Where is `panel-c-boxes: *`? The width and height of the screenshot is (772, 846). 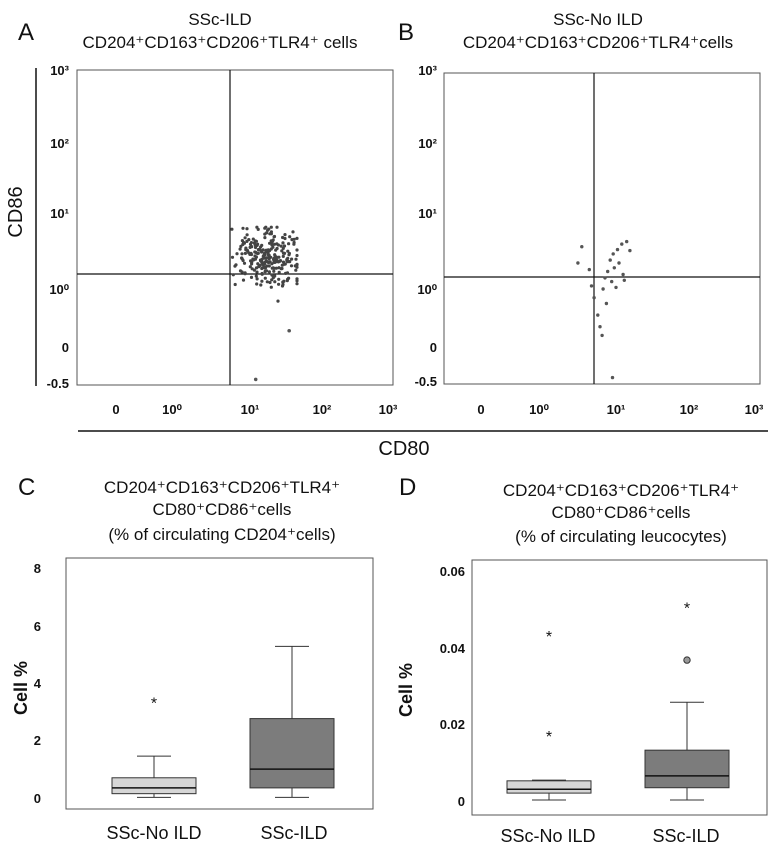 panel-c-boxes: * is located at coordinates (223, 721).